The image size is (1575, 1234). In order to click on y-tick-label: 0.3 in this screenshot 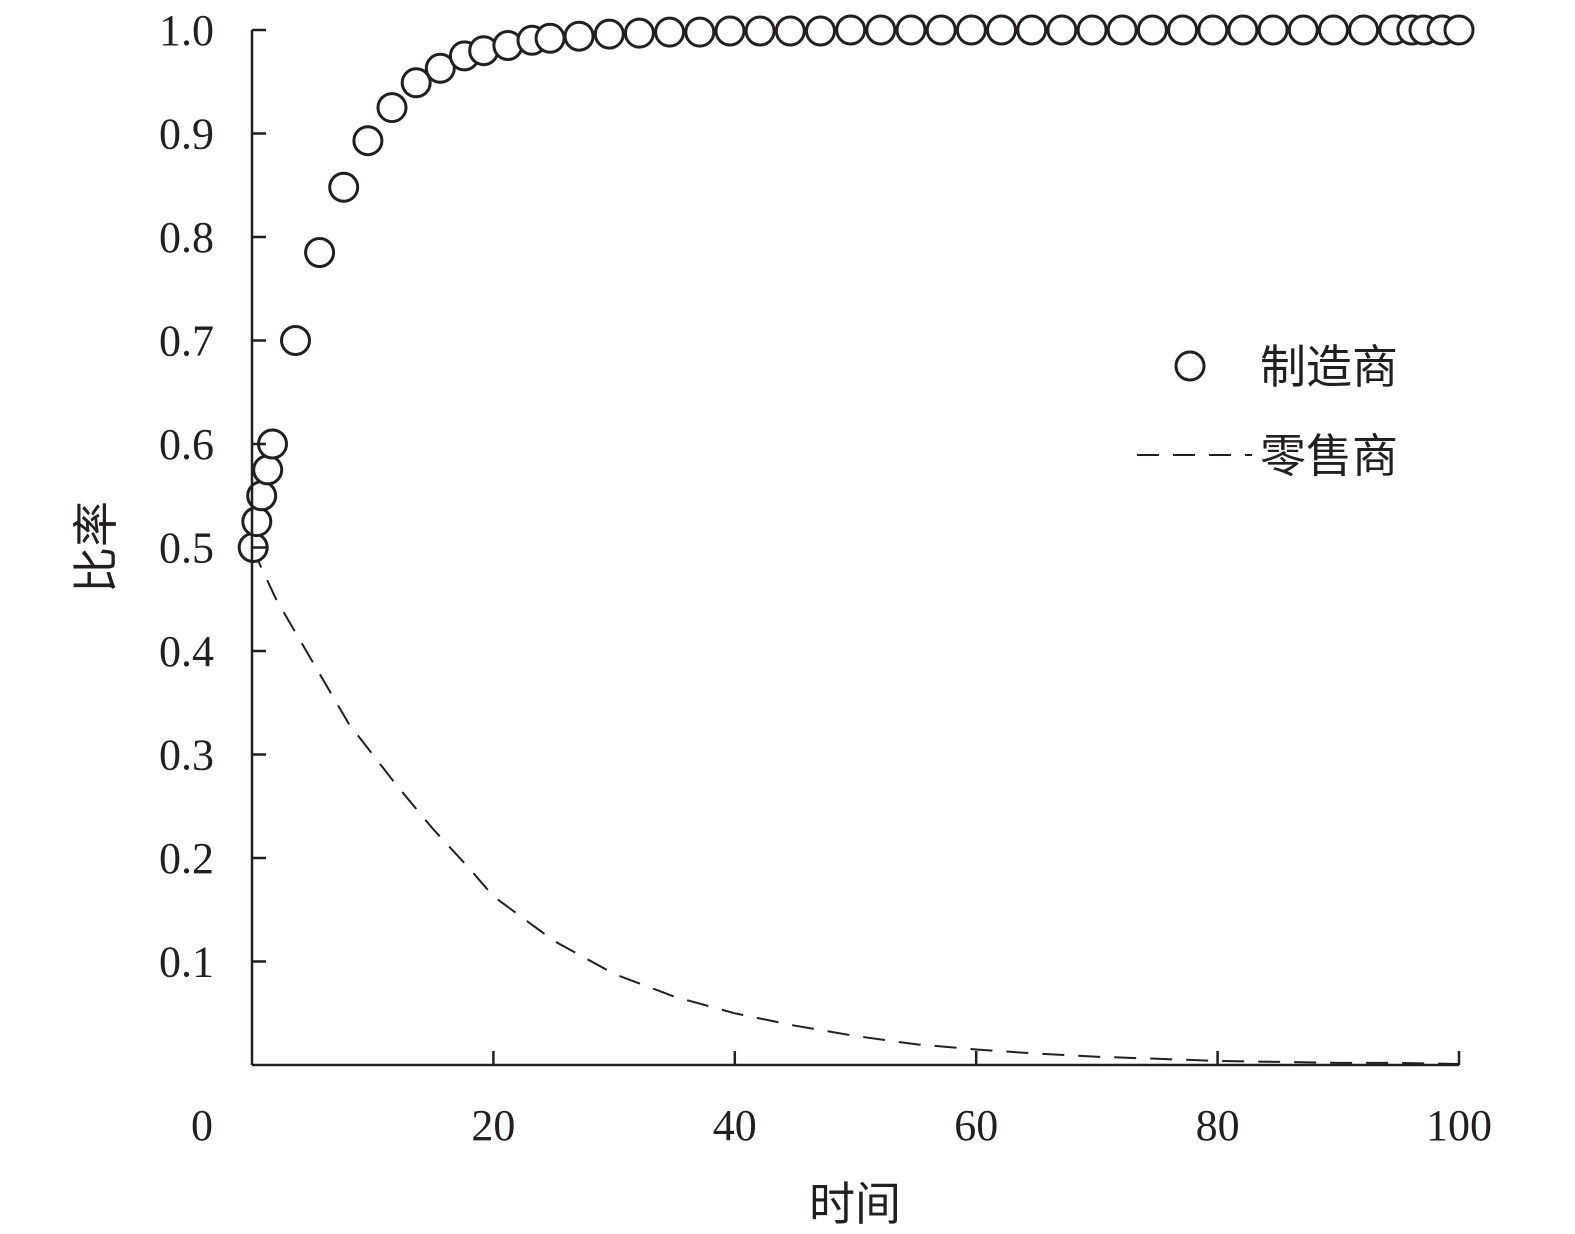, I will do `click(186, 755)`.